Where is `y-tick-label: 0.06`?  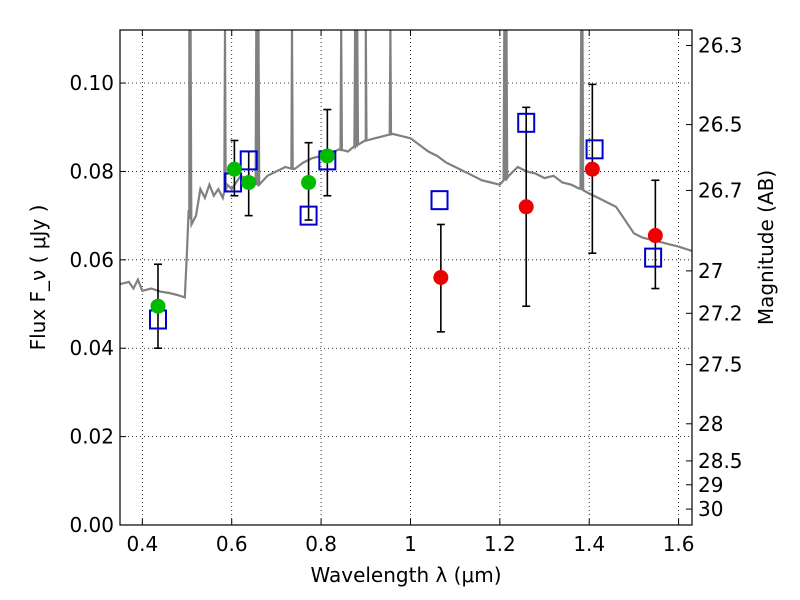 y-tick-label: 0.06 is located at coordinates (91, 260).